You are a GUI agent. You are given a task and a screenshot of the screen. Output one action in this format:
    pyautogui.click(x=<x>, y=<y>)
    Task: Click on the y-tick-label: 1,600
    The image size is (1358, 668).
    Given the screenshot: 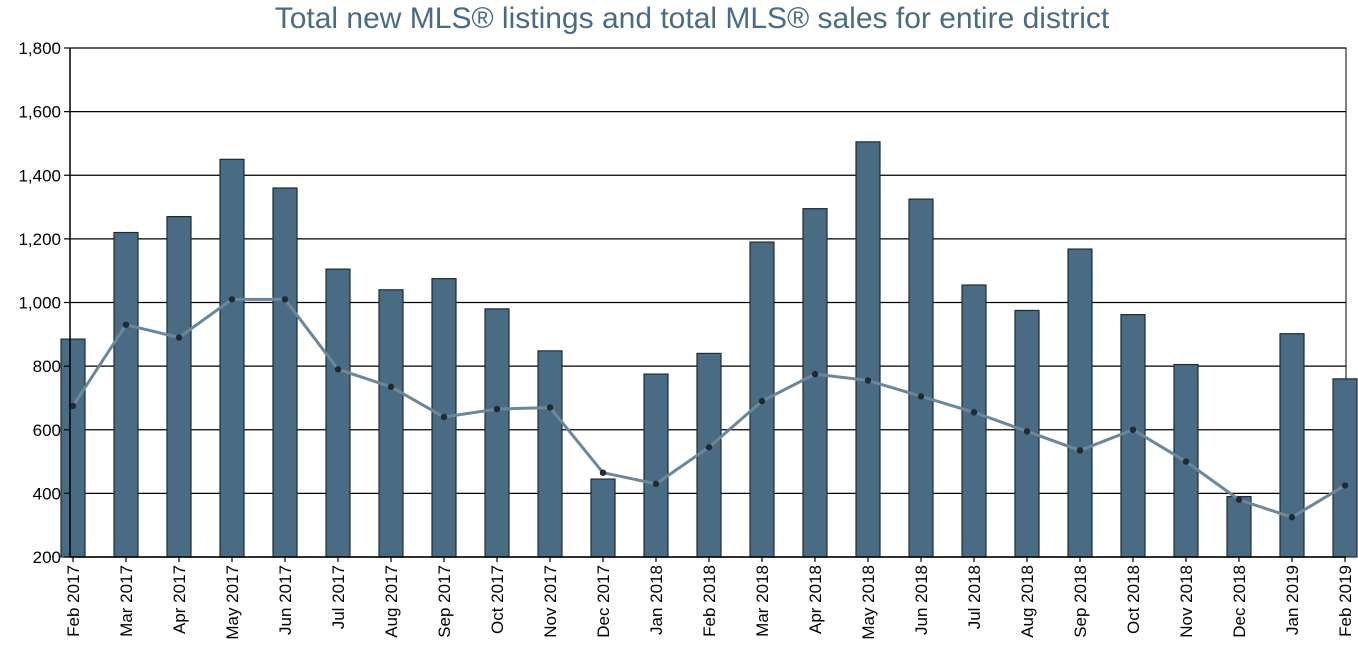 What is the action you would take?
    pyautogui.click(x=39, y=112)
    